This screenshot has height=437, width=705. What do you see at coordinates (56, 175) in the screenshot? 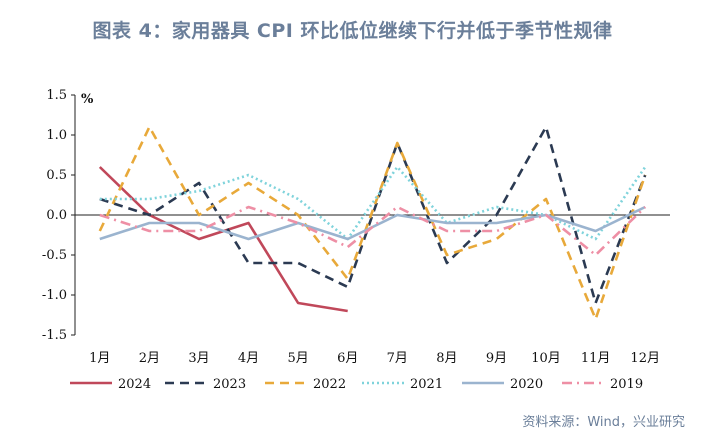
I see `y-tick-label: 0.5` at bounding box center [56, 175].